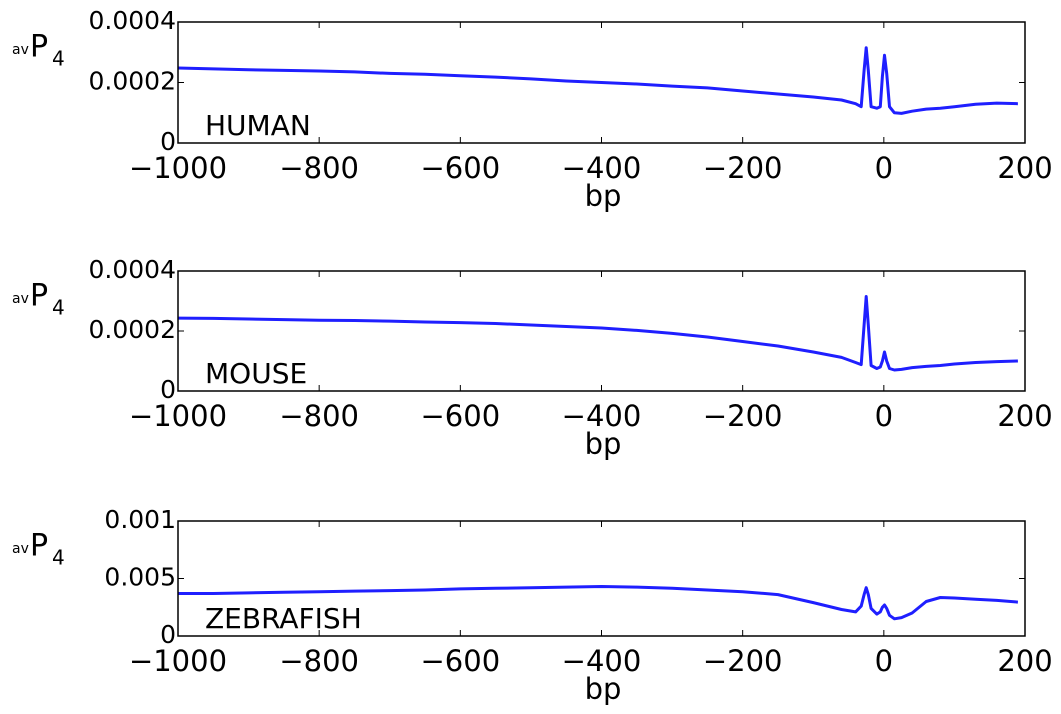 The image size is (1061, 714). What do you see at coordinates (140, 519) in the screenshot?
I see `y-tick-label: 0.001` at bounding box center [140, 519].